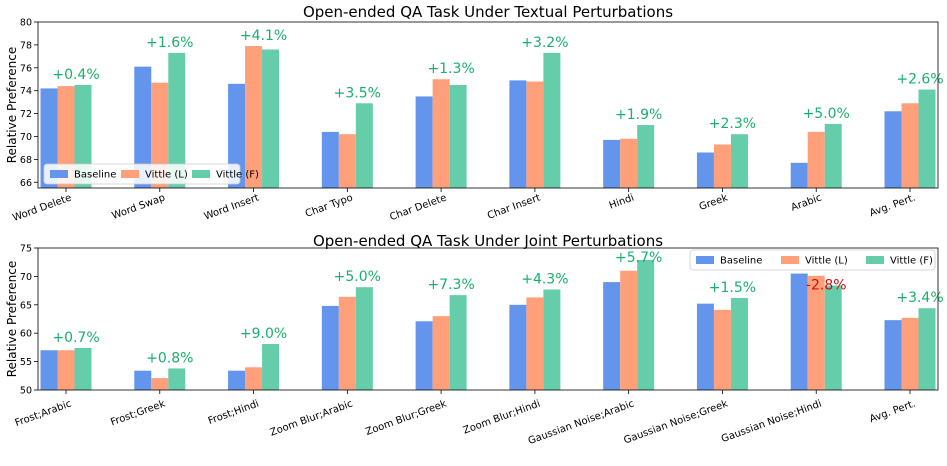 The width and height of the screenshot is (947, 466). I want to click on improvement-annotation: +3.5%, so click(357, 93).